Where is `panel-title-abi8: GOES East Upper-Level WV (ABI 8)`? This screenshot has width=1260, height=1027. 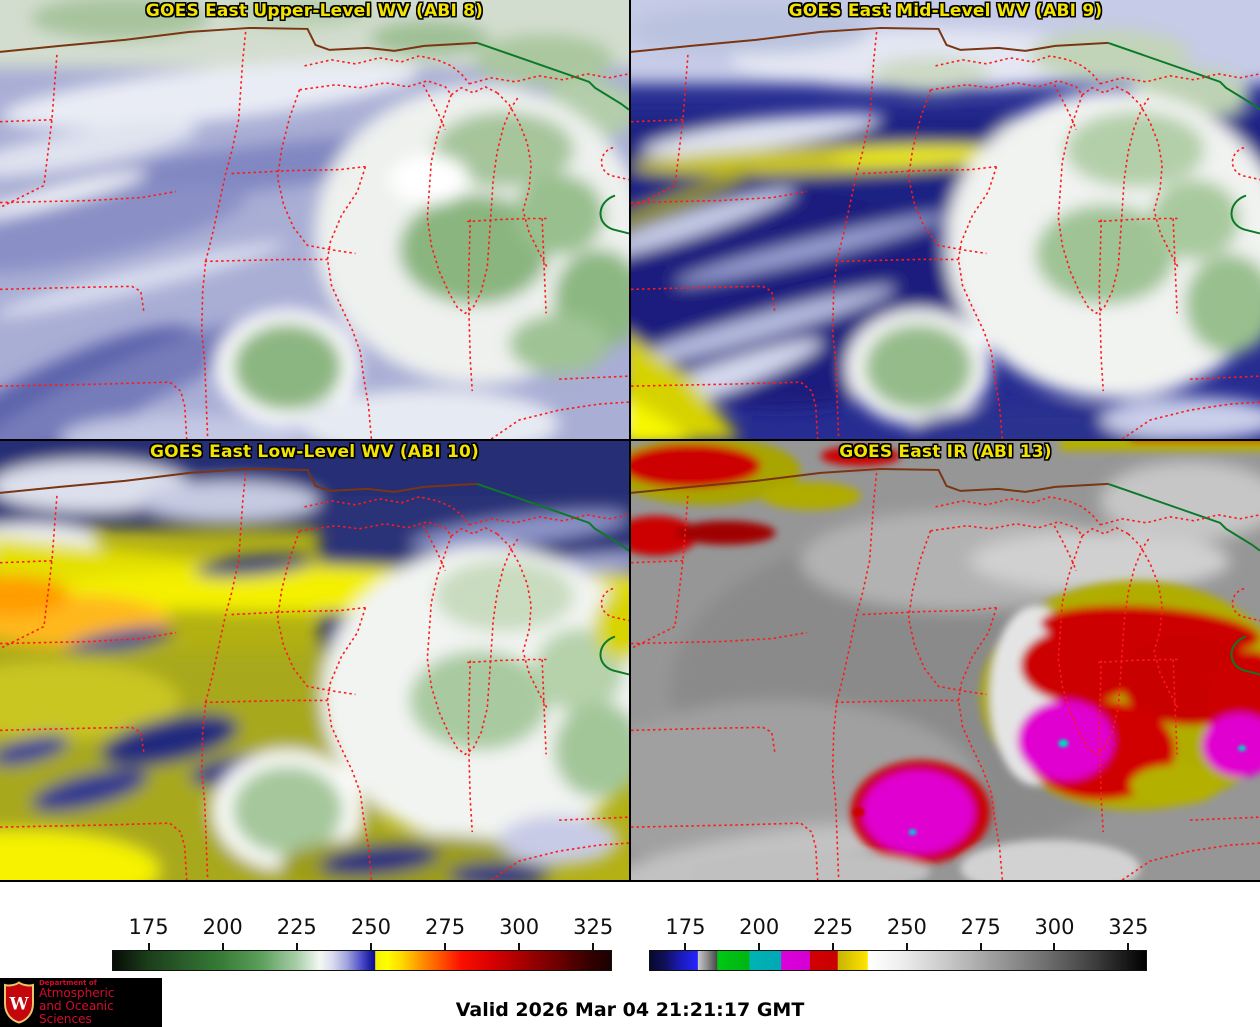 panel-title-abi8: GOES East Upper-Level WV (ABI 8) is located at coordinates (314, 11).